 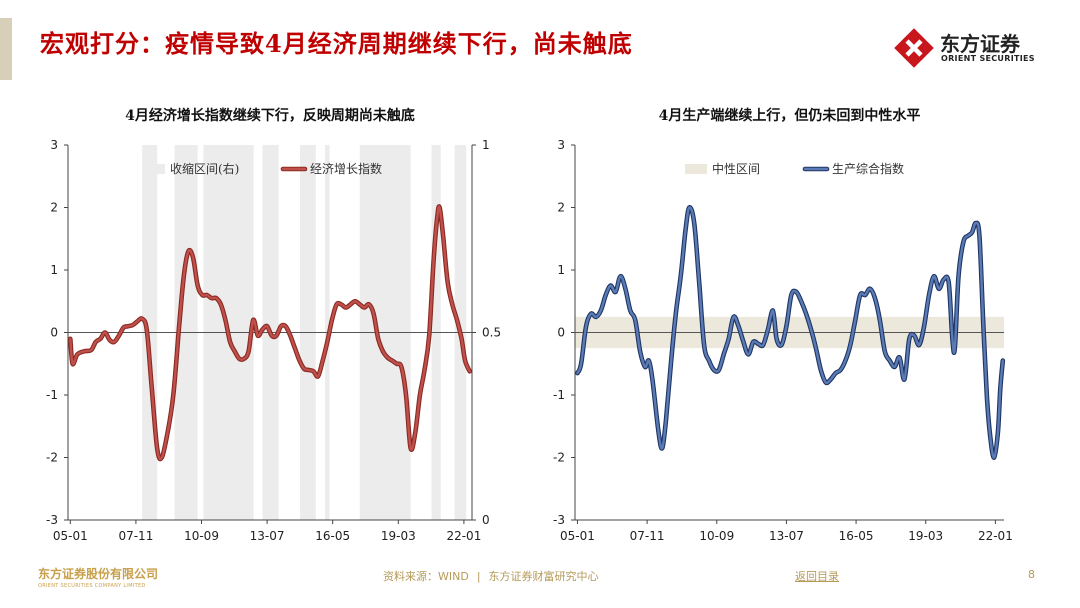 What do you see at coordinates (790, 115) in the screenshot?
I see `chart-title: 4月生产端继续上行，但仍未回到中性水平` at bounding box center [790, 115].